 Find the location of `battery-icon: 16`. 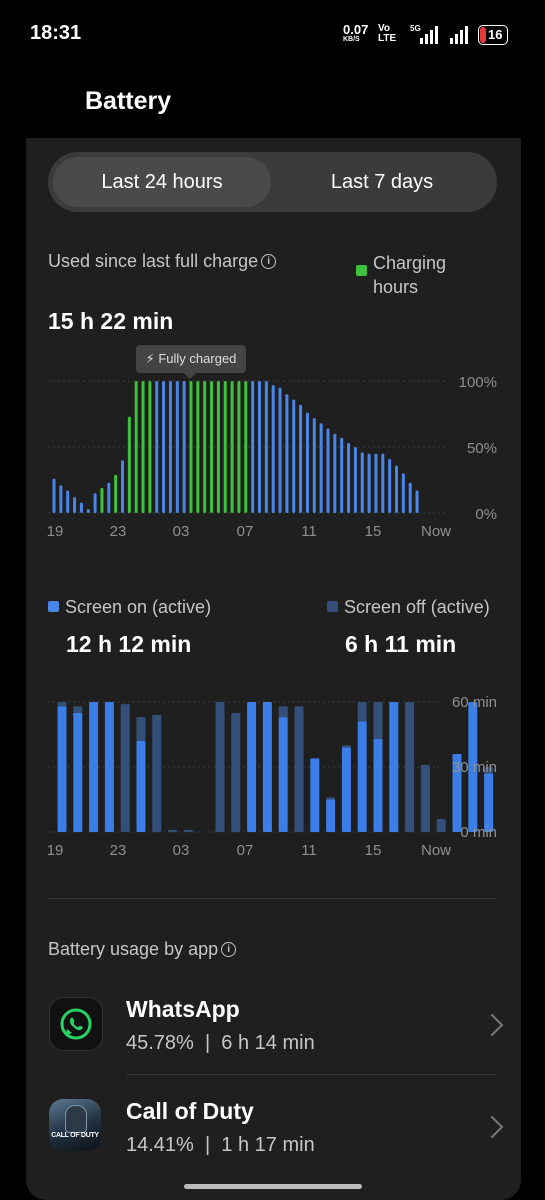

battery-icon: 16 is located at coordinates (493, 35).